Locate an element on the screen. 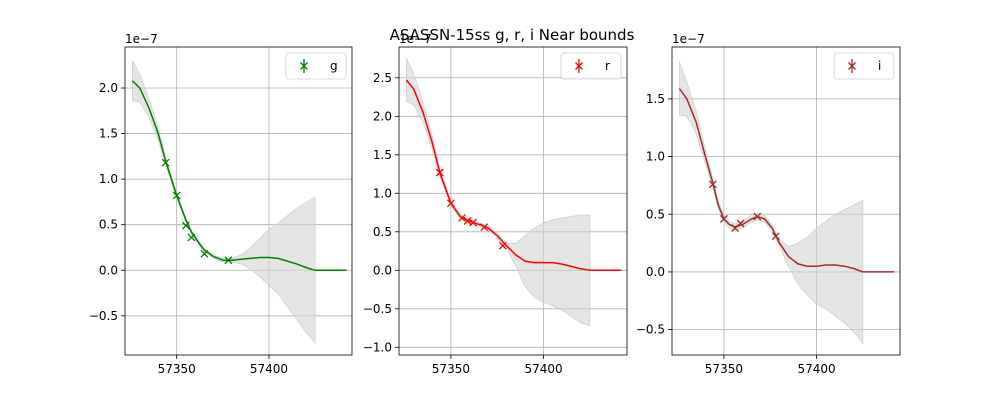  legend: i is located at coordinates (864, 66).